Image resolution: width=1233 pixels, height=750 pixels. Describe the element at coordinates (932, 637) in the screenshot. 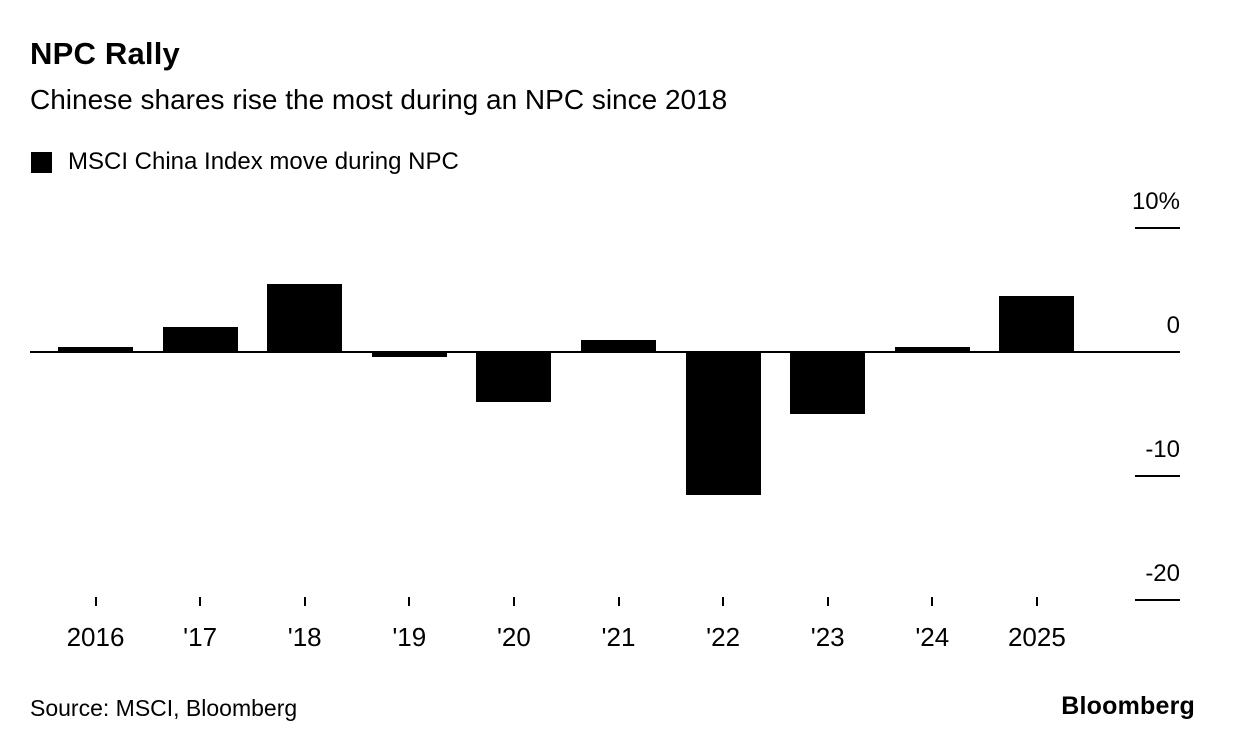

I see `x-tick-label: '24` at that location.